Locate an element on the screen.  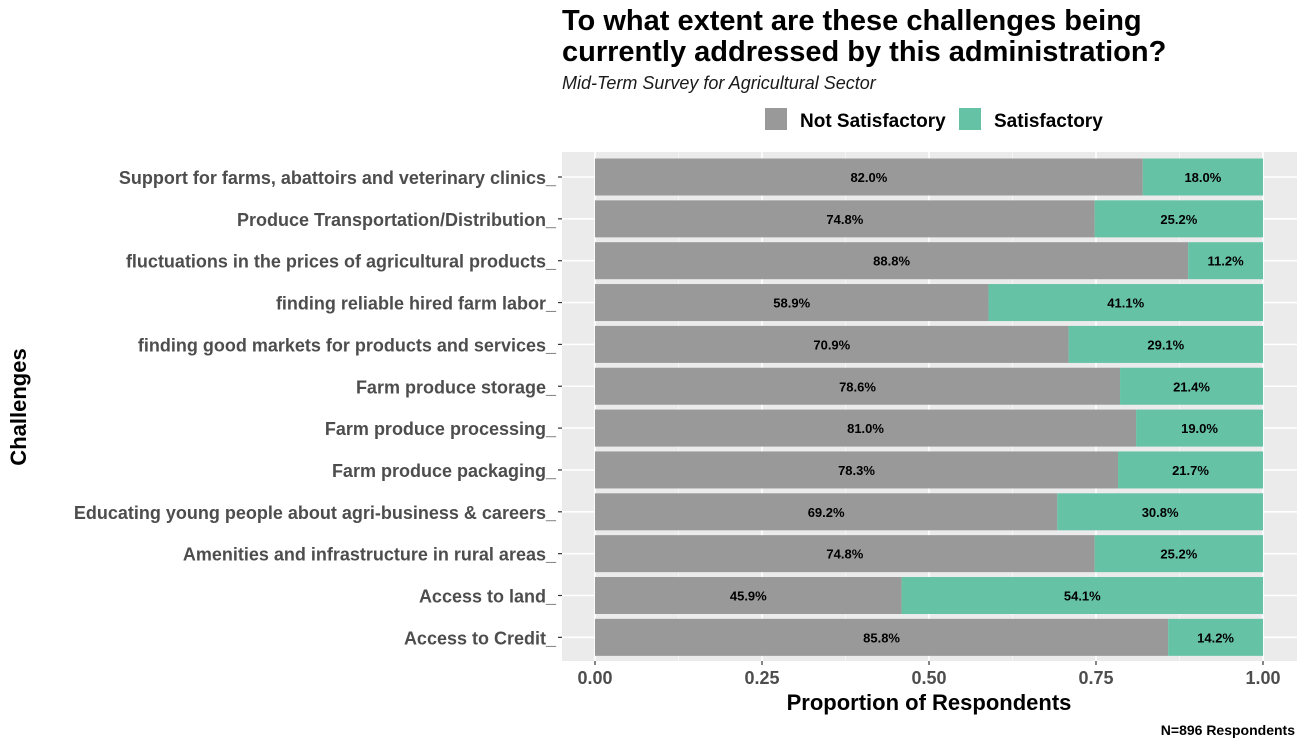
category-label: finding reliable hired farm labor_ is located at coordinates (416, 304).